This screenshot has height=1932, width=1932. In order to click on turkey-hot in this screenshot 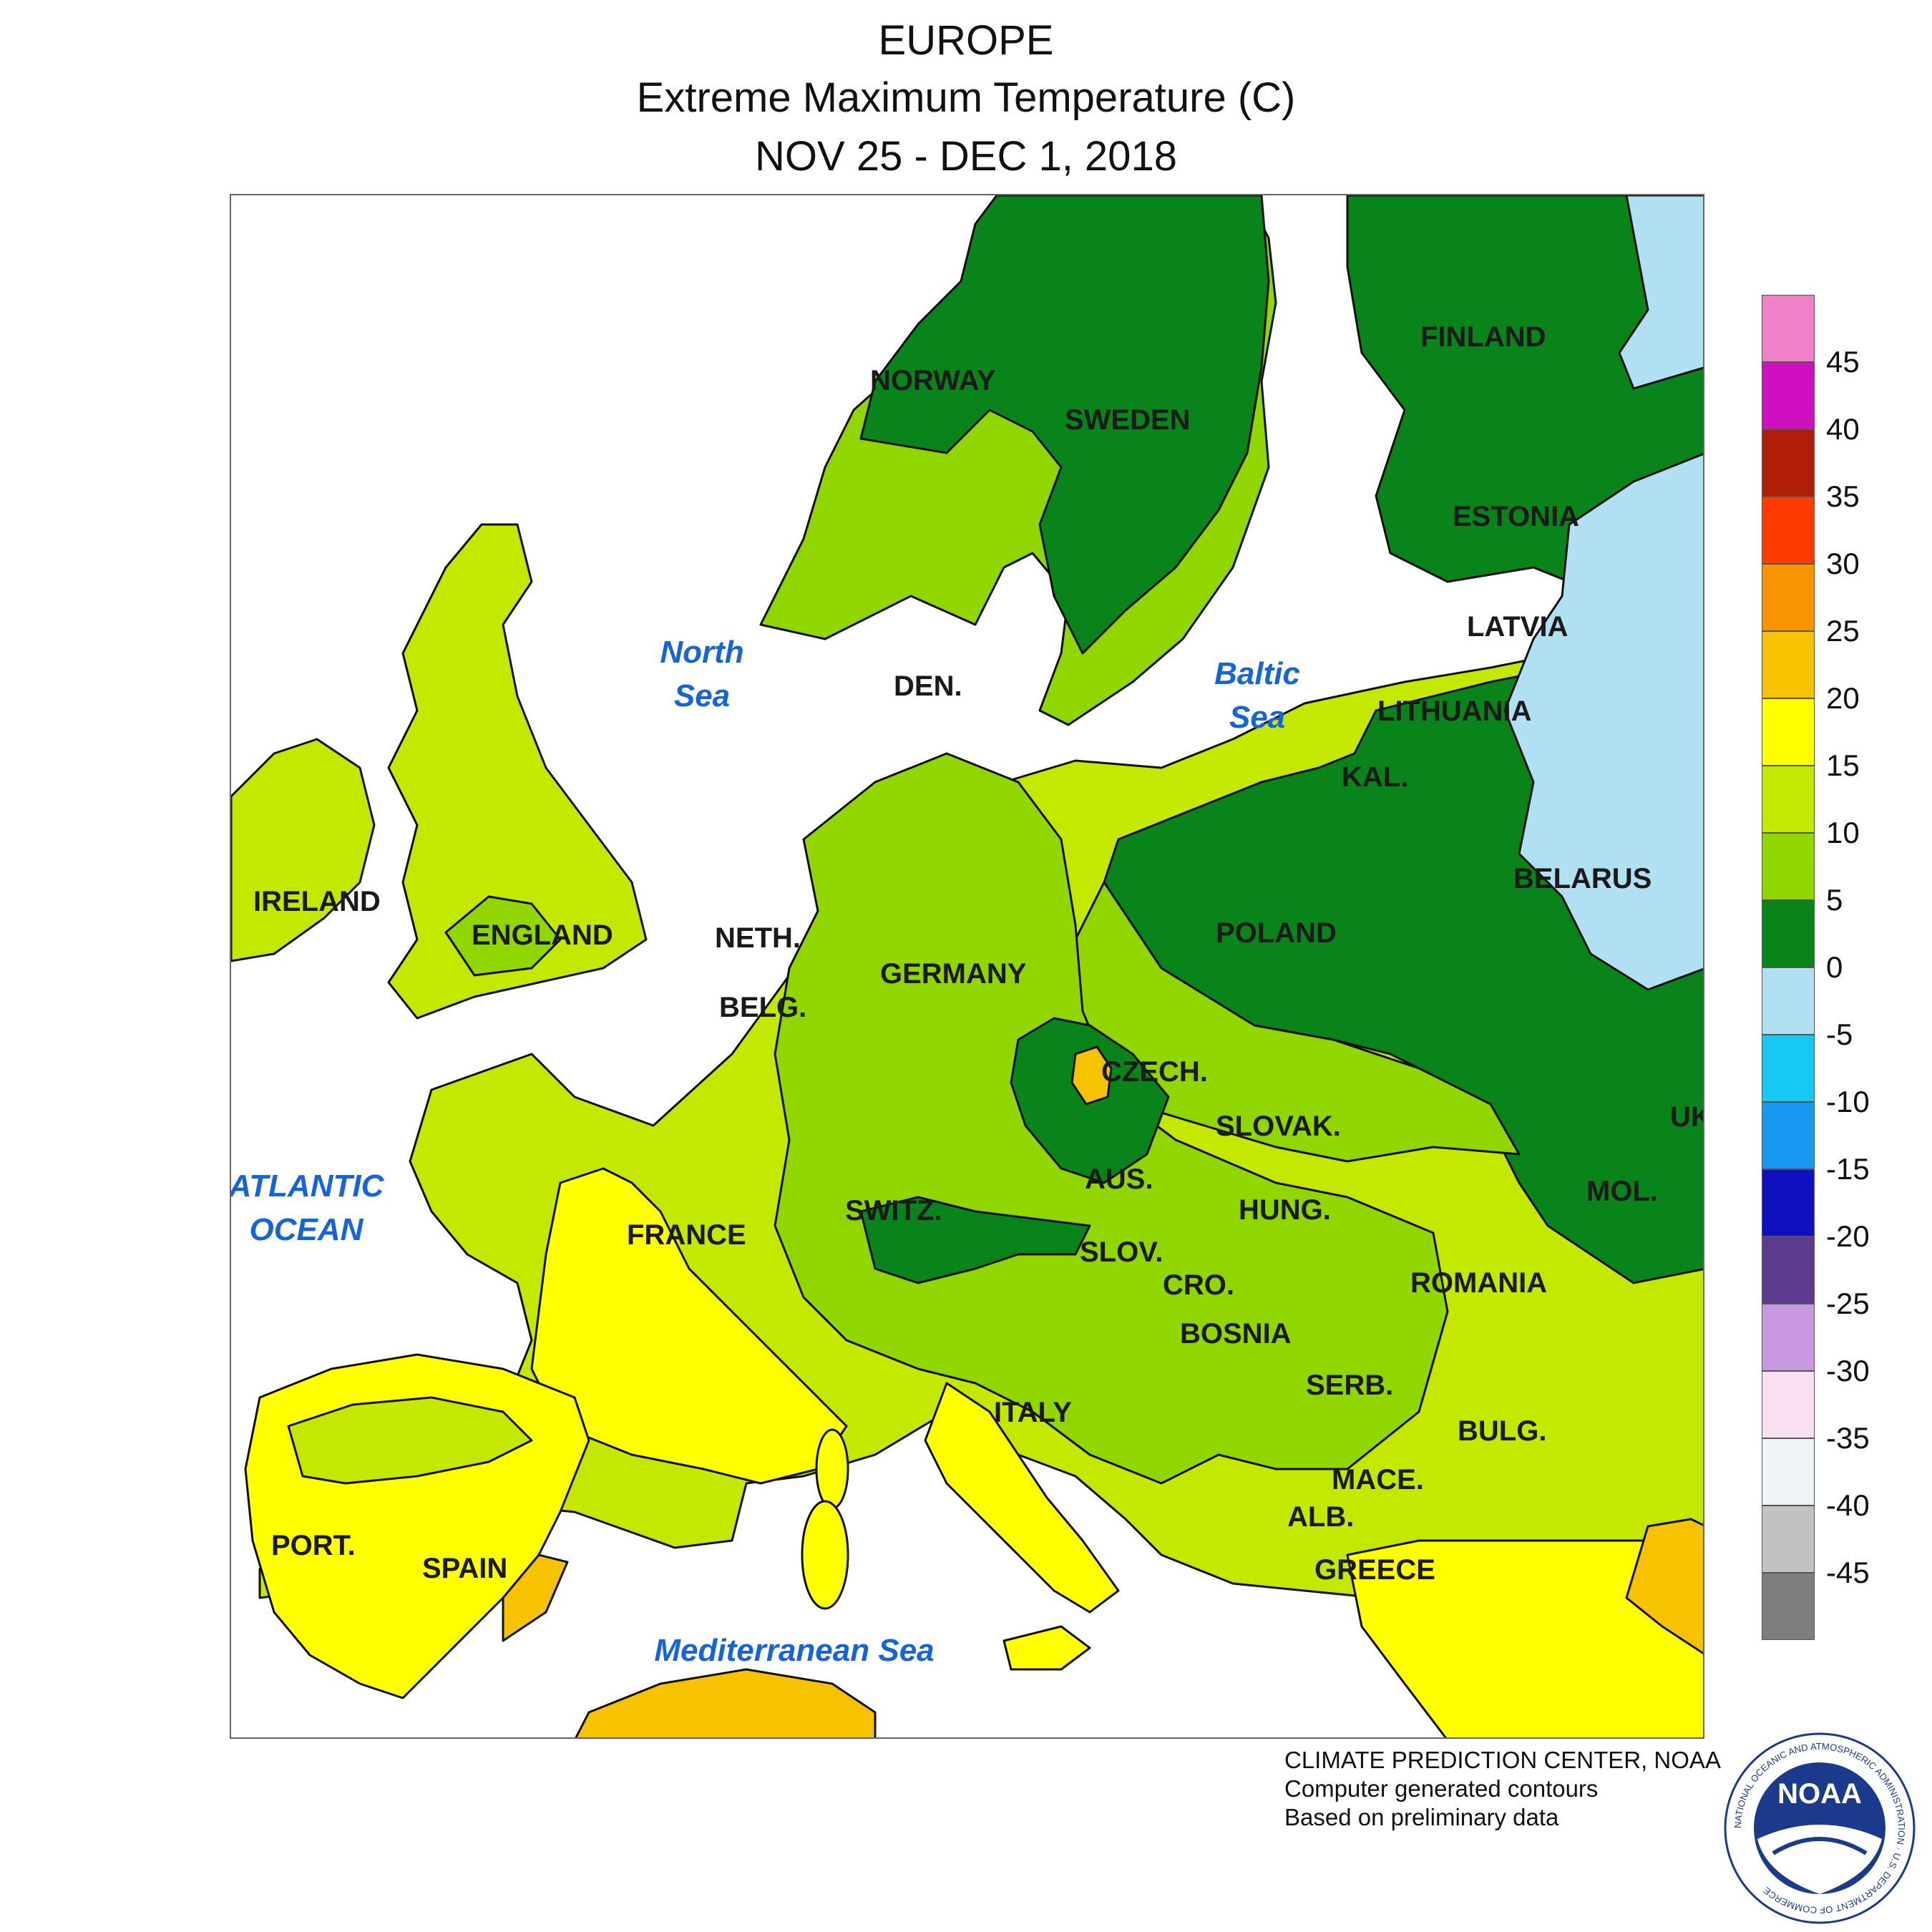, I will do `click(1664, 1586)`.